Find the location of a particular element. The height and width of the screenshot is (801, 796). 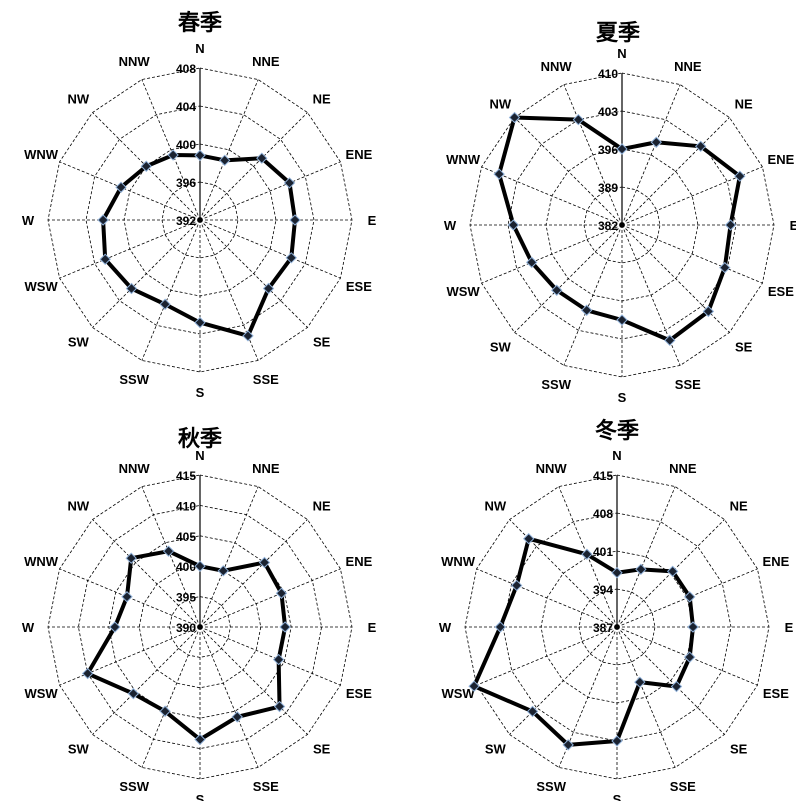

center-point is located at coordinates (622, 225).